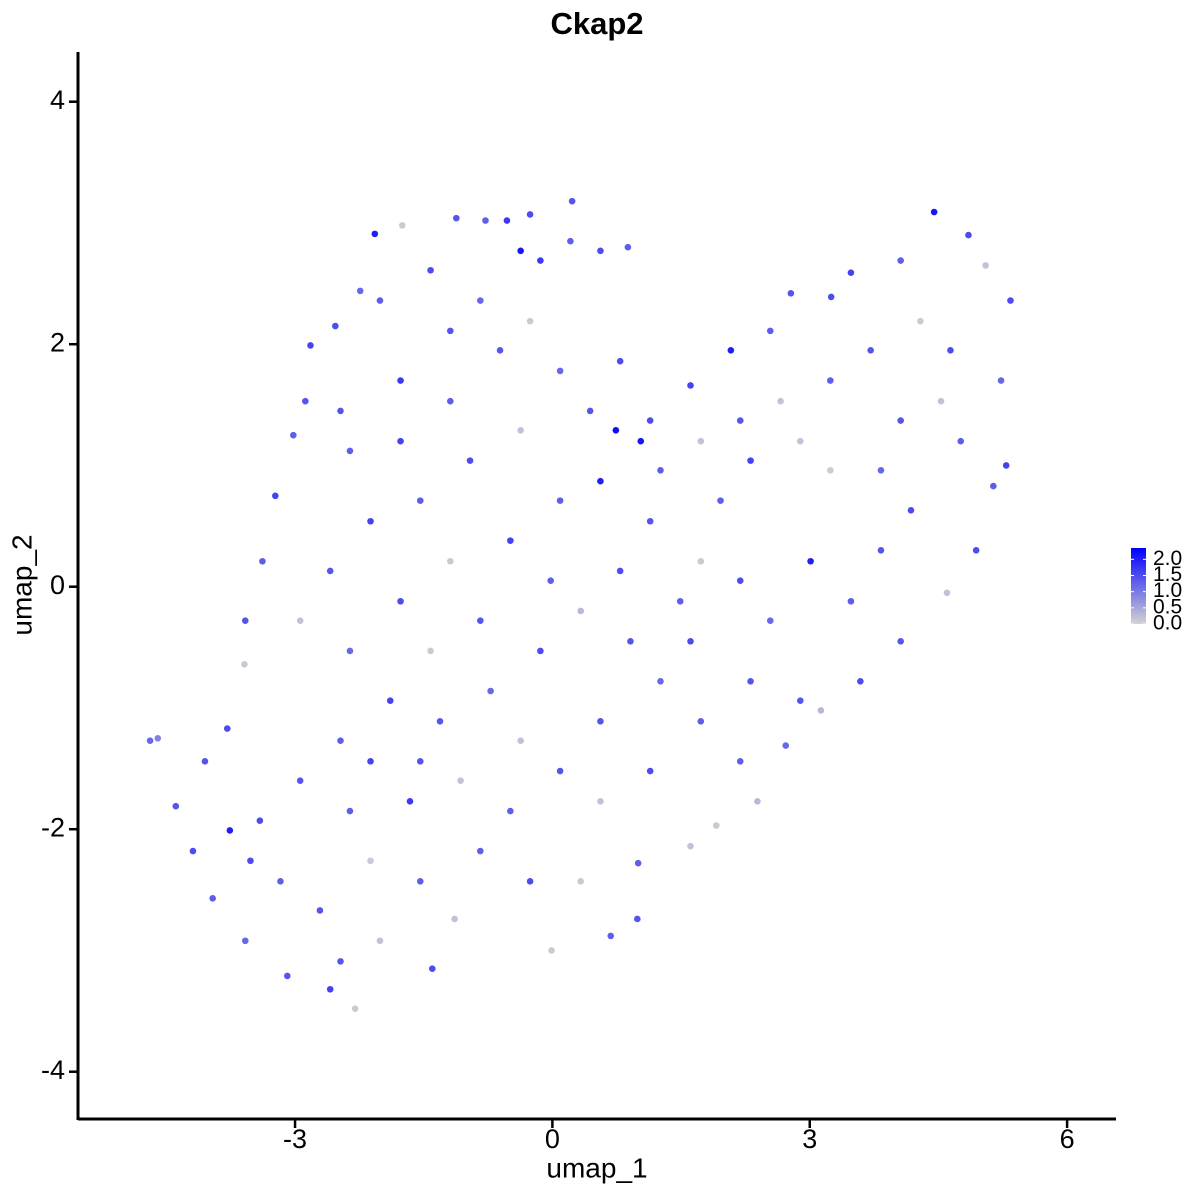 The image size is (1200, 1200). I want to click on y-axis-label: umap_2, so click(21, 584).